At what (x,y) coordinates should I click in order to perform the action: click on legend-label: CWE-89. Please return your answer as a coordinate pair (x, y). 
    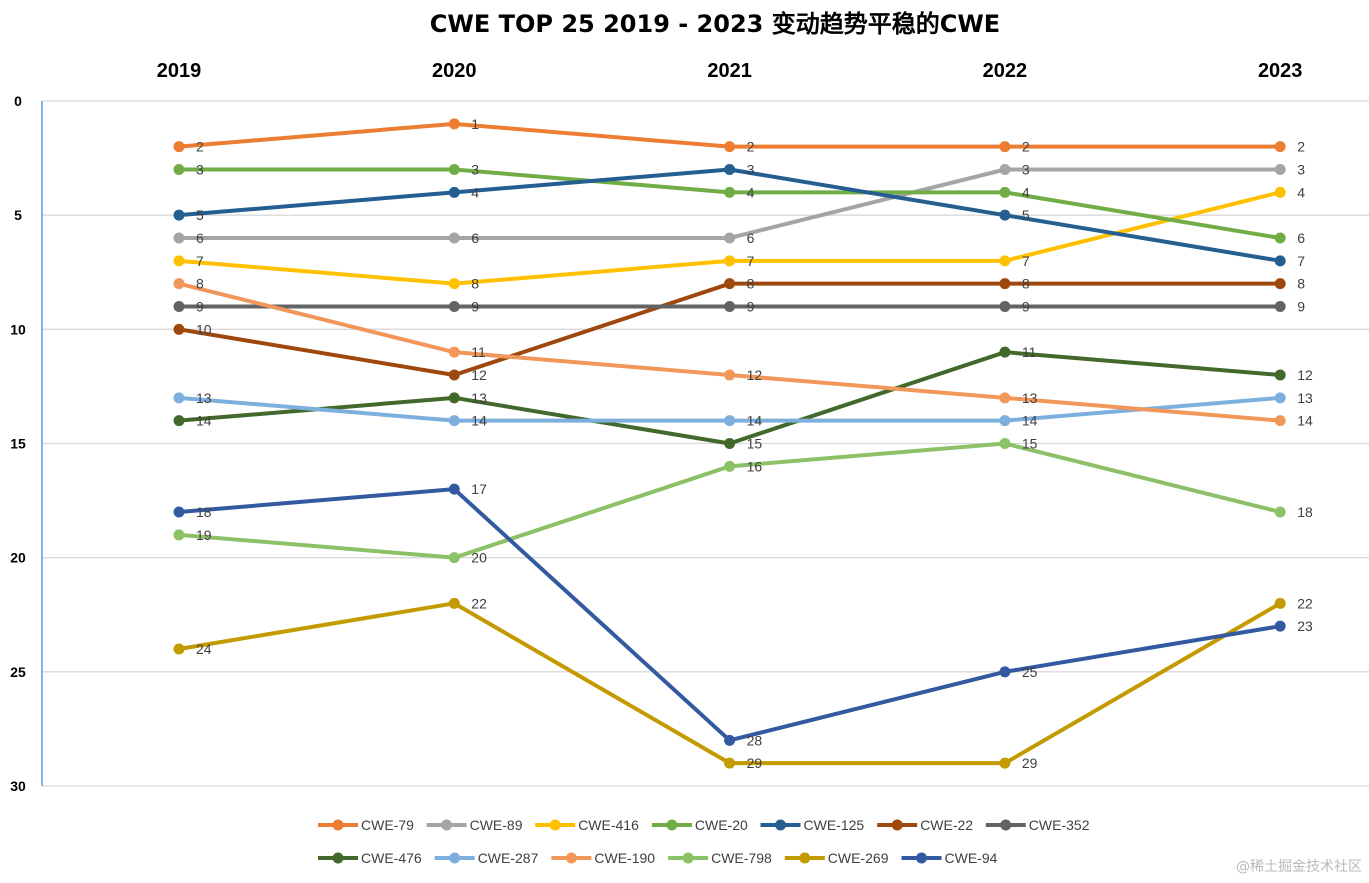
    Looking at the image, I should click on (496, 825).